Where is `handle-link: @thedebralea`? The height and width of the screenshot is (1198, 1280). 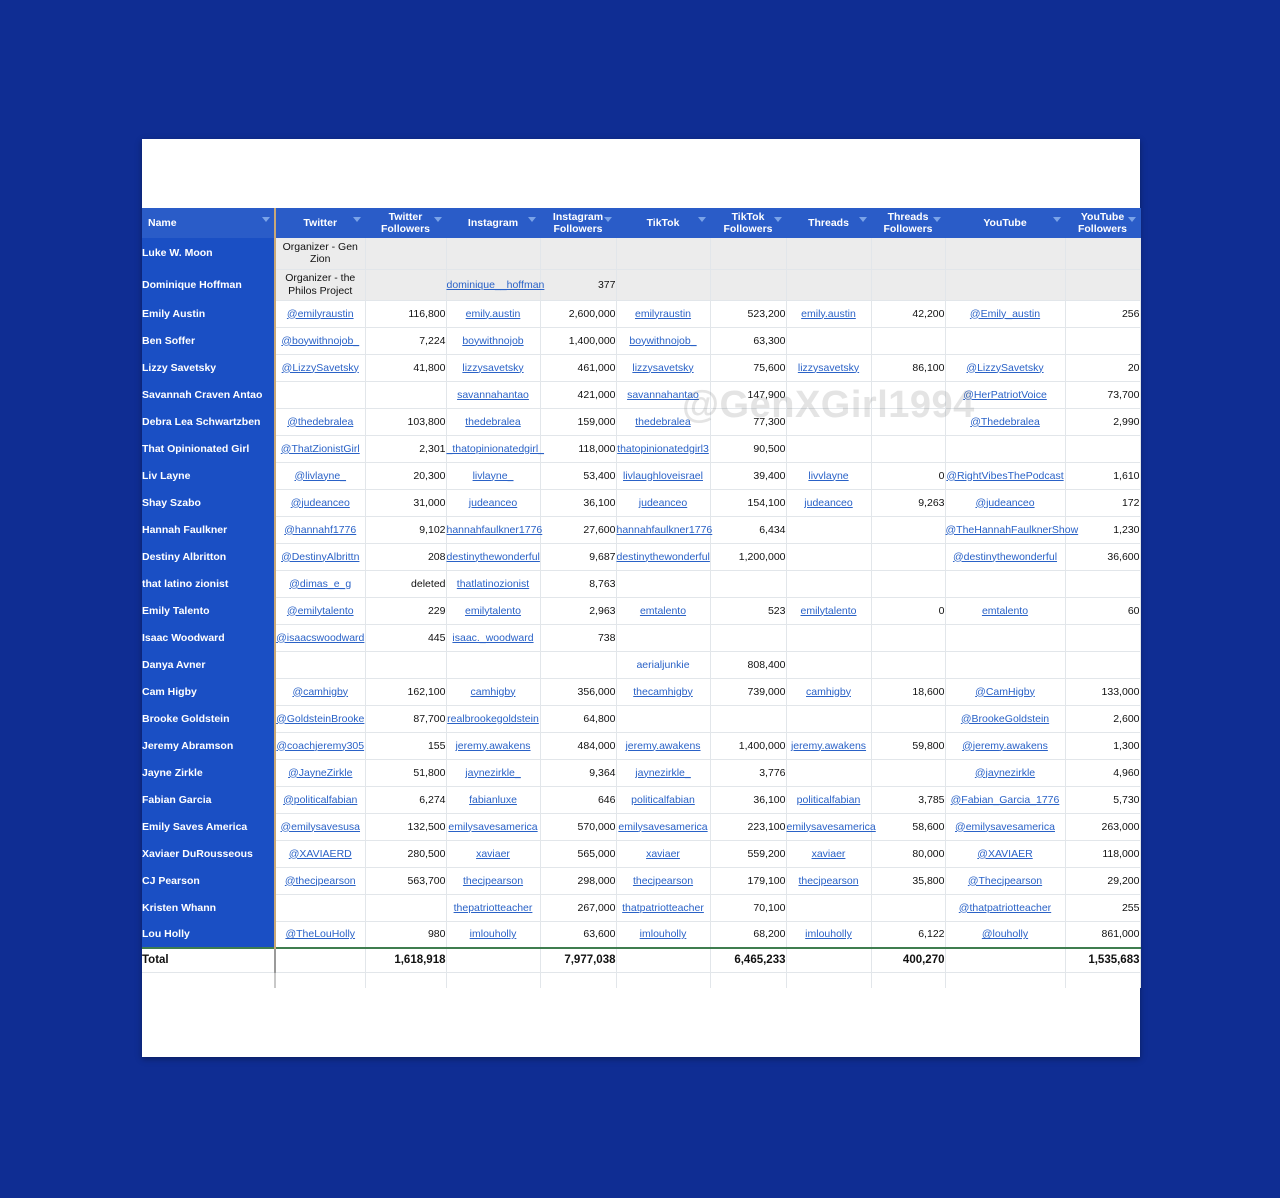
handle-link: @thedebralea is located at coordinates (320, 421).